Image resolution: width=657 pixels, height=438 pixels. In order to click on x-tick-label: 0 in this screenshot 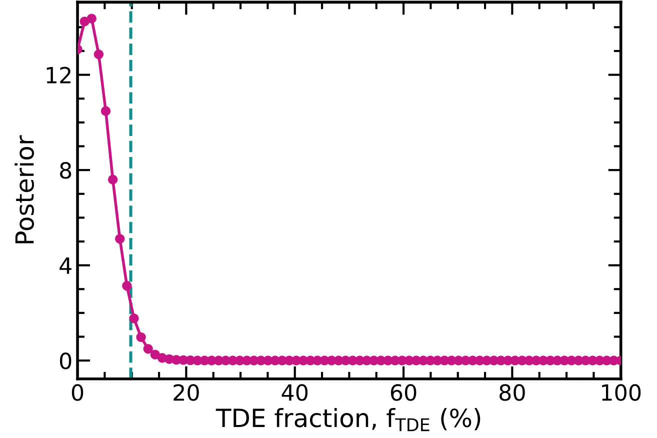, I will do `click(78, 392)`.